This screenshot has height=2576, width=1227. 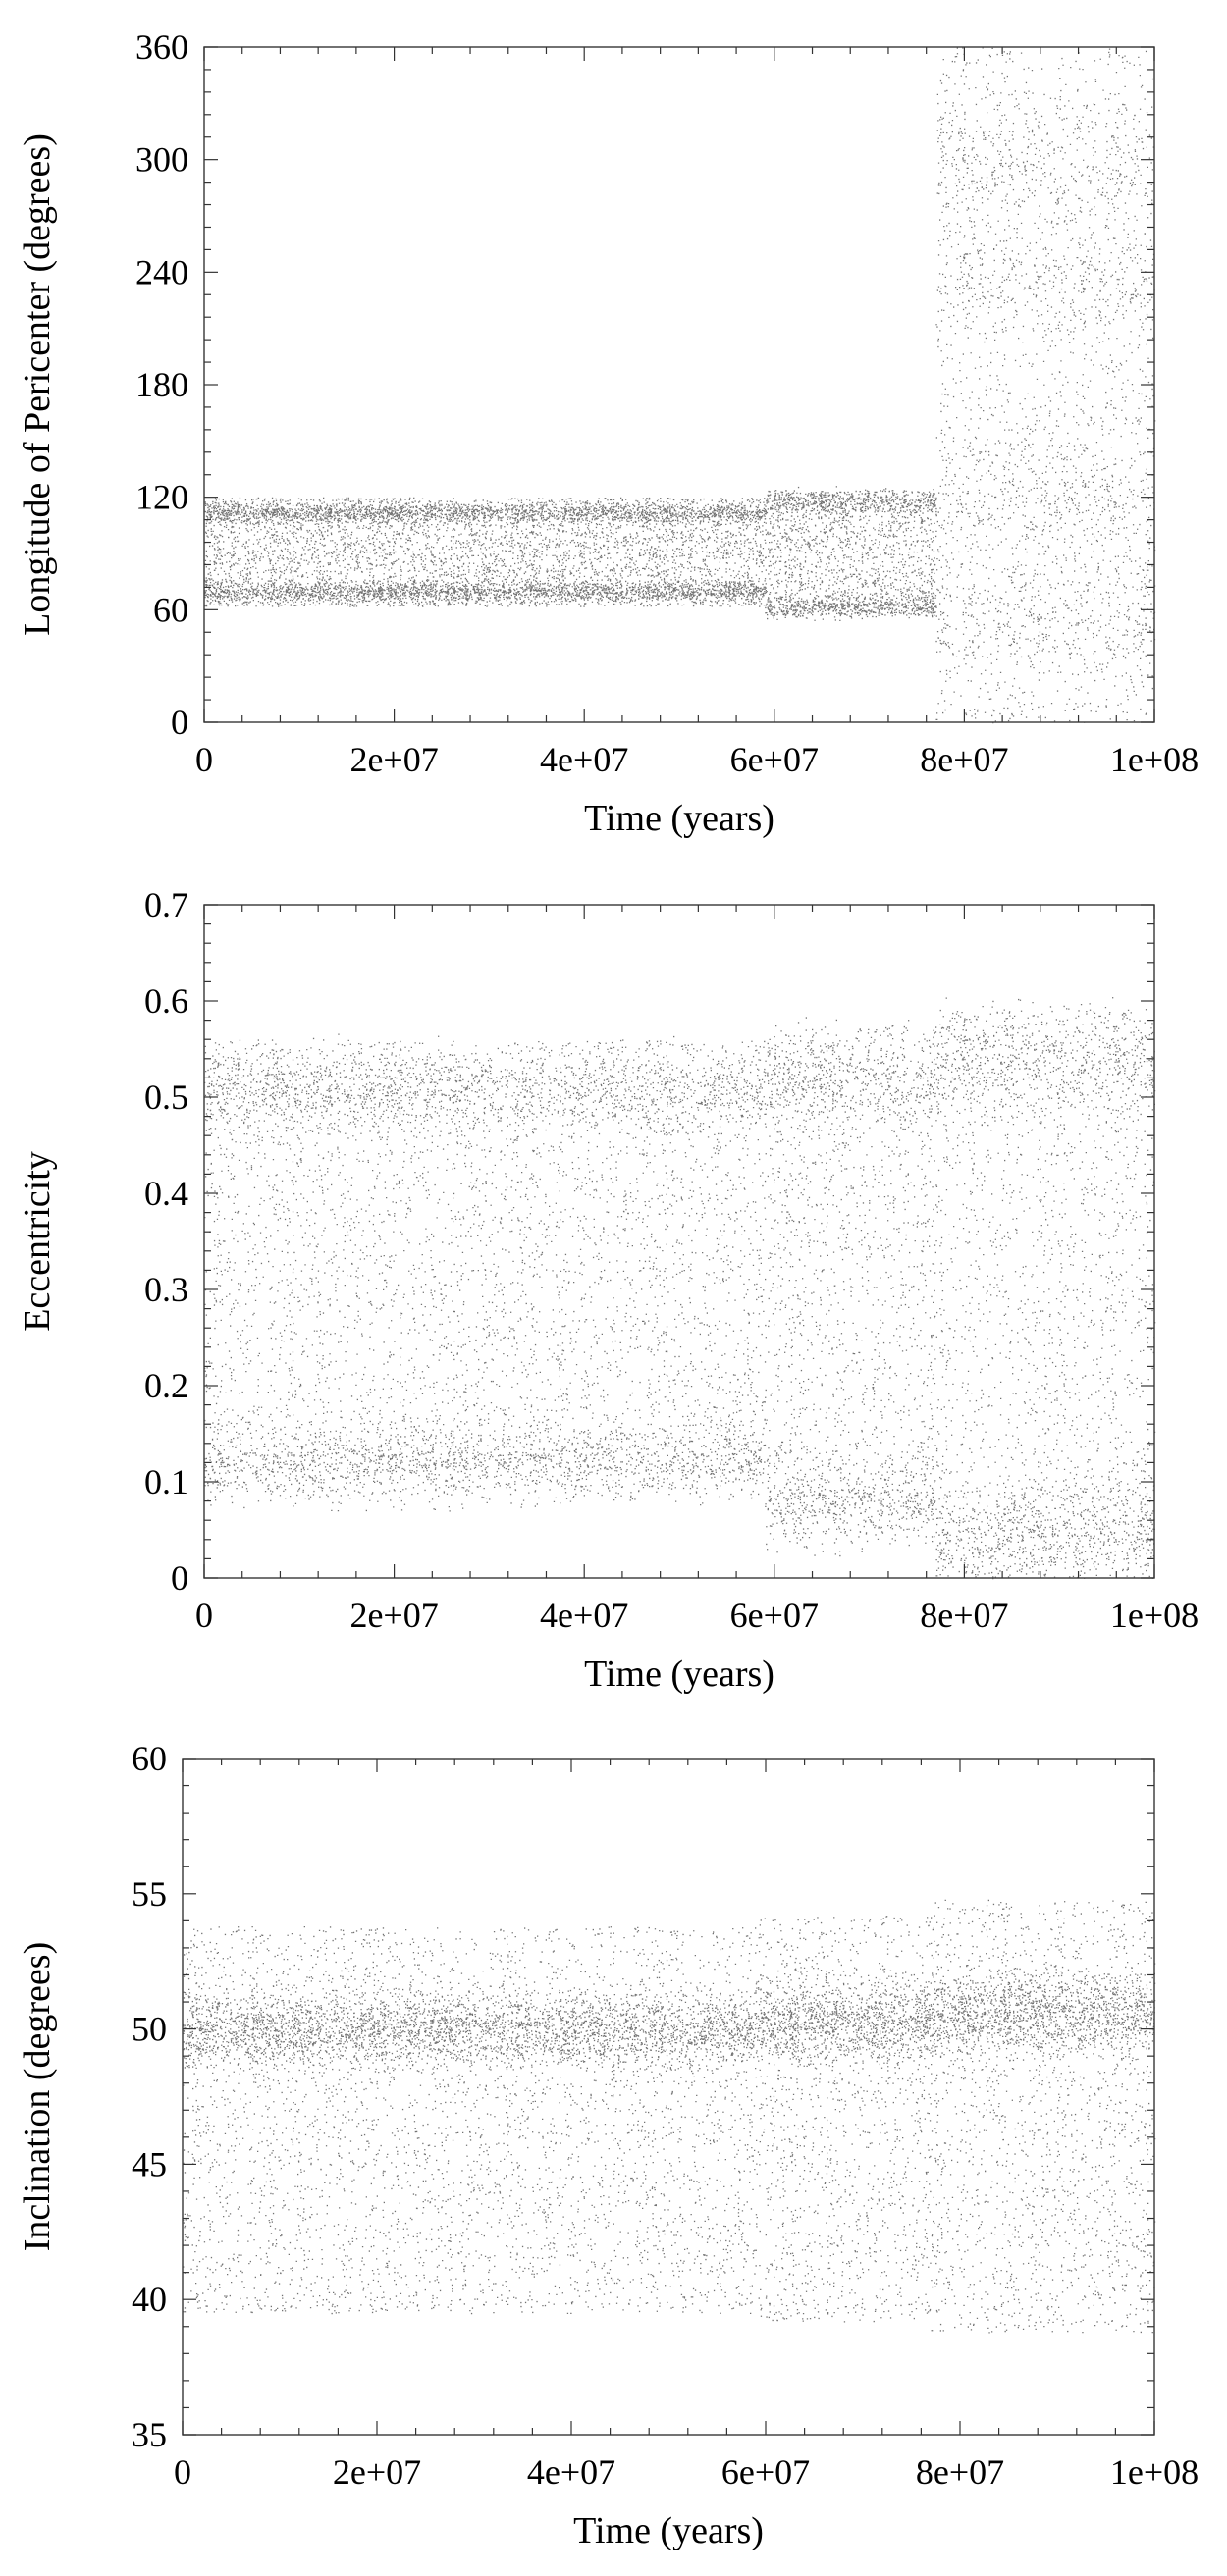 What do you see at coordinates (166, 1001) in the screenshot?
I see `y-tick-label: 0.6` at bounding box center [166, 1001].